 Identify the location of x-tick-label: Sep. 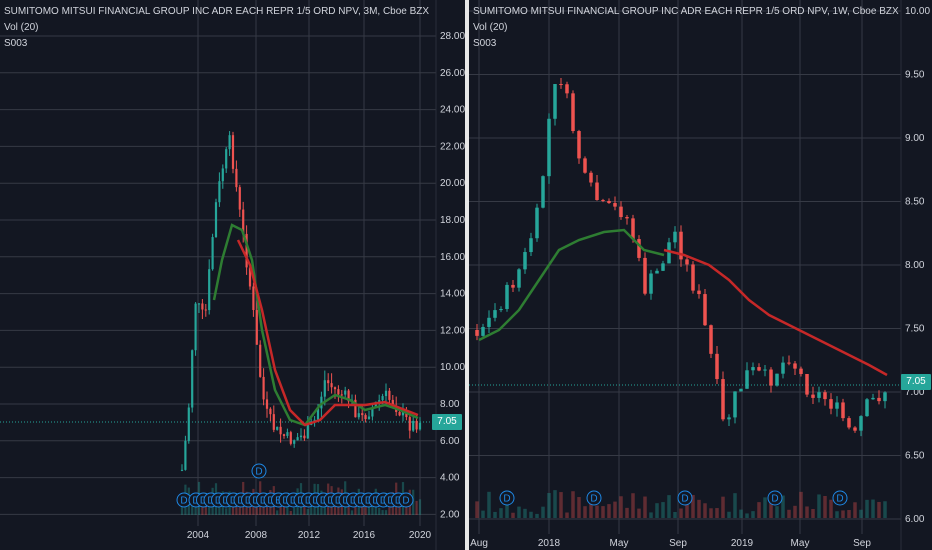
(862, 543).